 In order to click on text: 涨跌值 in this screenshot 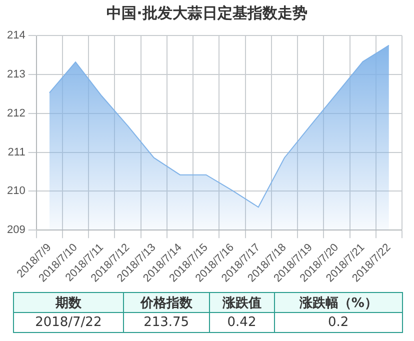, I will do `click(241, 302)`.